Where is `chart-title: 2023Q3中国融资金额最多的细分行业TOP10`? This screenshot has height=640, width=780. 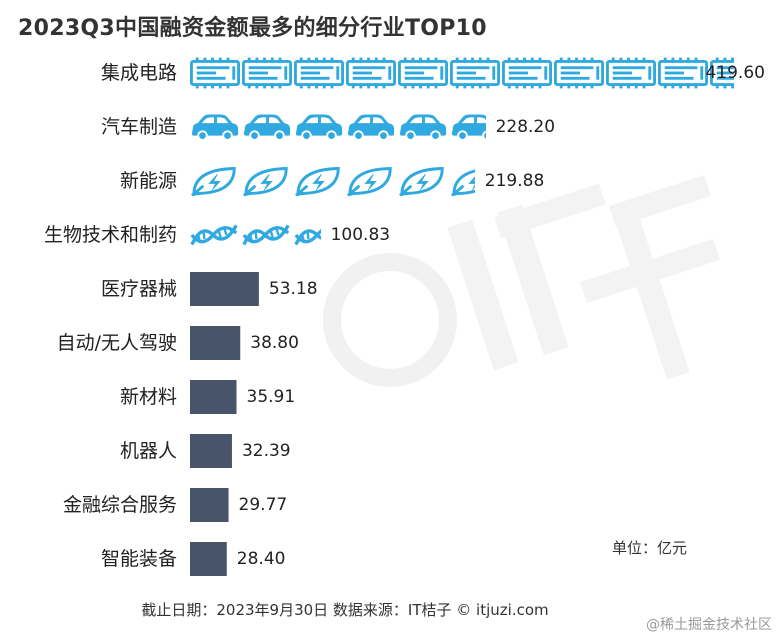
chart-title: 2023Q3中国融资金额最多的细分行业TOP10 is located at coordinates (252, 28).